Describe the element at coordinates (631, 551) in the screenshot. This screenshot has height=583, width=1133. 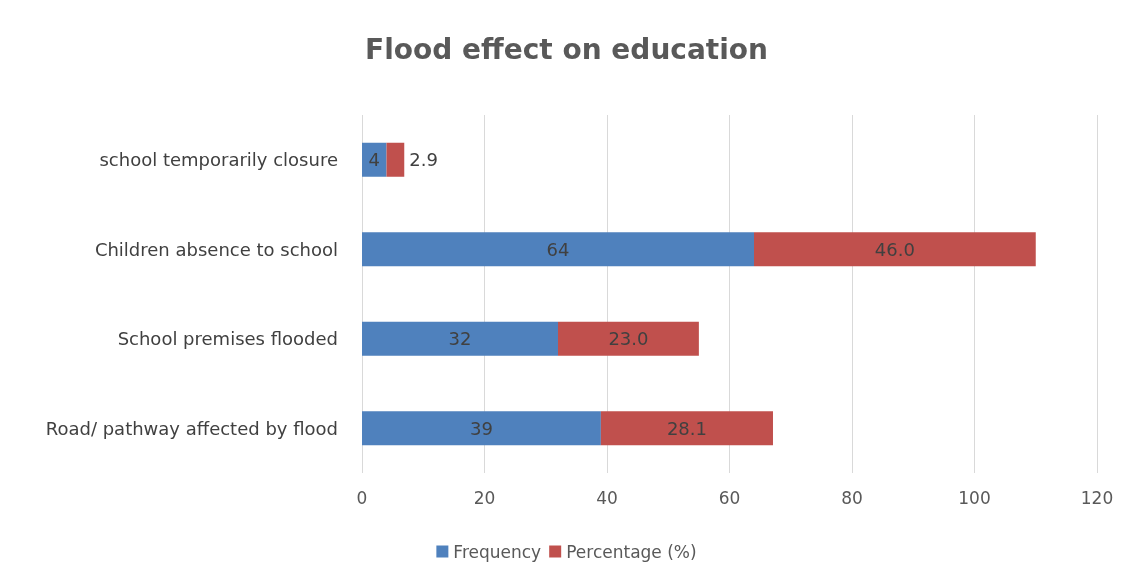
I see `legend-label: Percentage (%)` at that location.